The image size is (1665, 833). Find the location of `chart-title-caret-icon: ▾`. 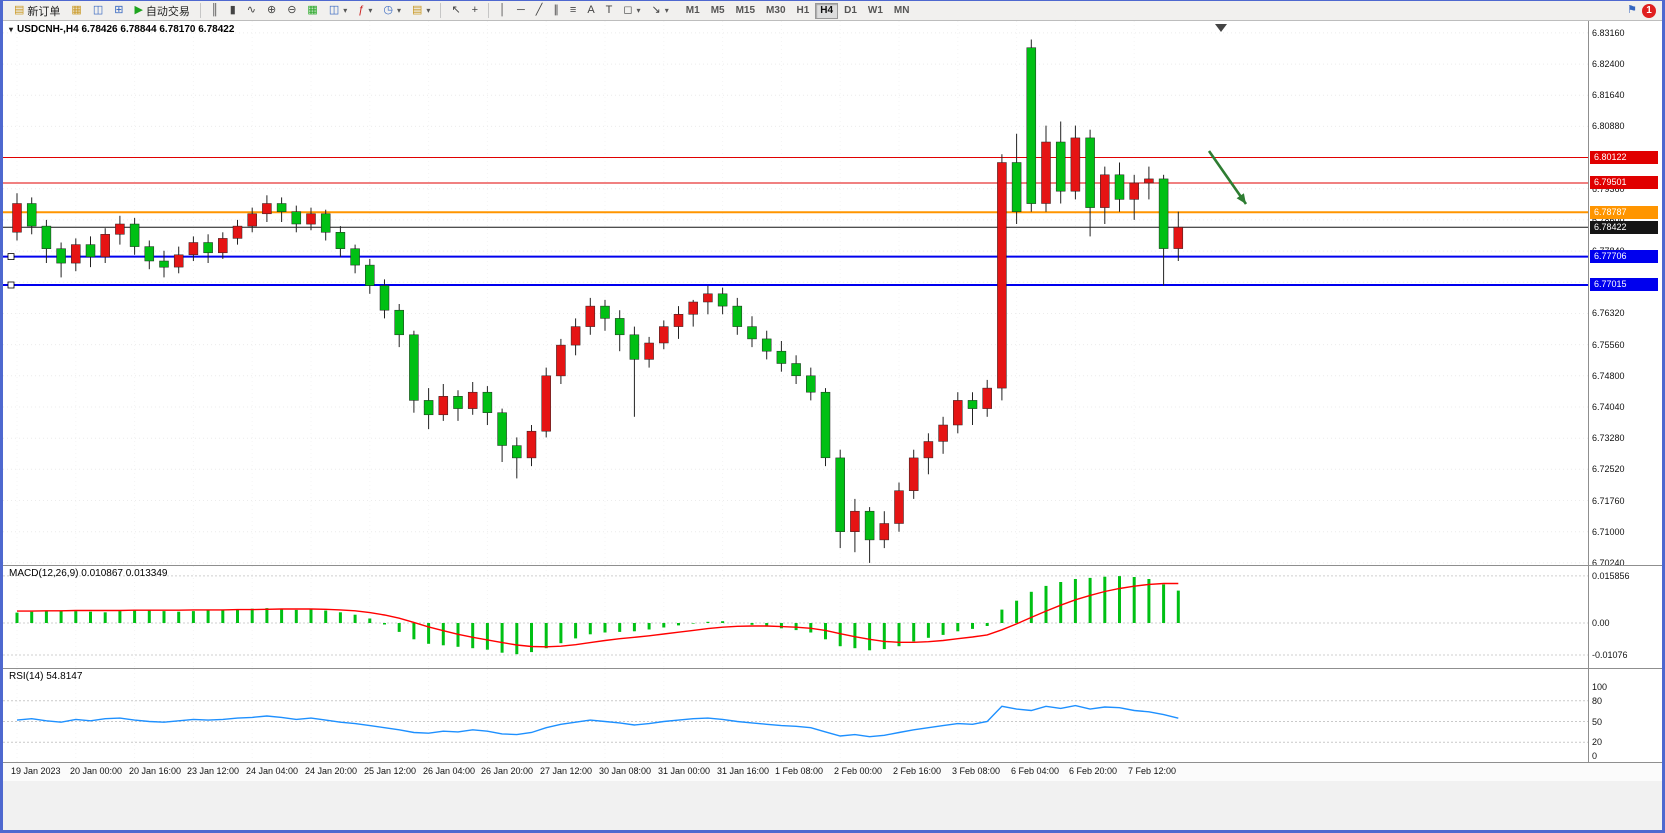

chart-title-caret-icon: ▾ is located at coordinates (11, 29).